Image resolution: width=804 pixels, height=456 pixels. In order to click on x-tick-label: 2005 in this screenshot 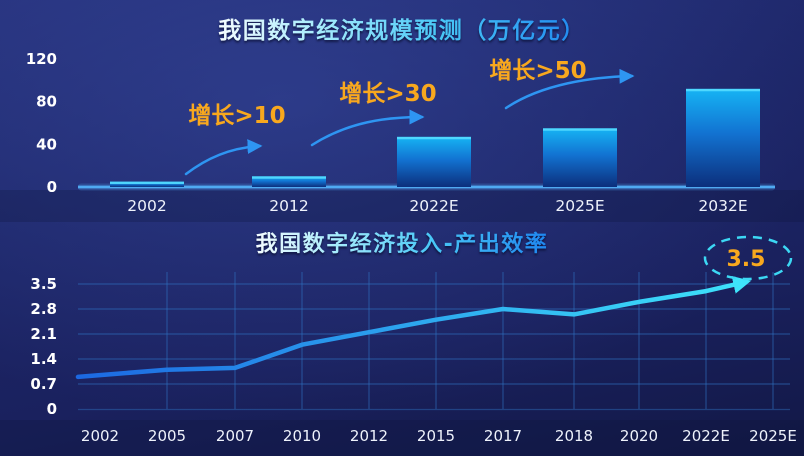, I will do `click(167, 436)`.